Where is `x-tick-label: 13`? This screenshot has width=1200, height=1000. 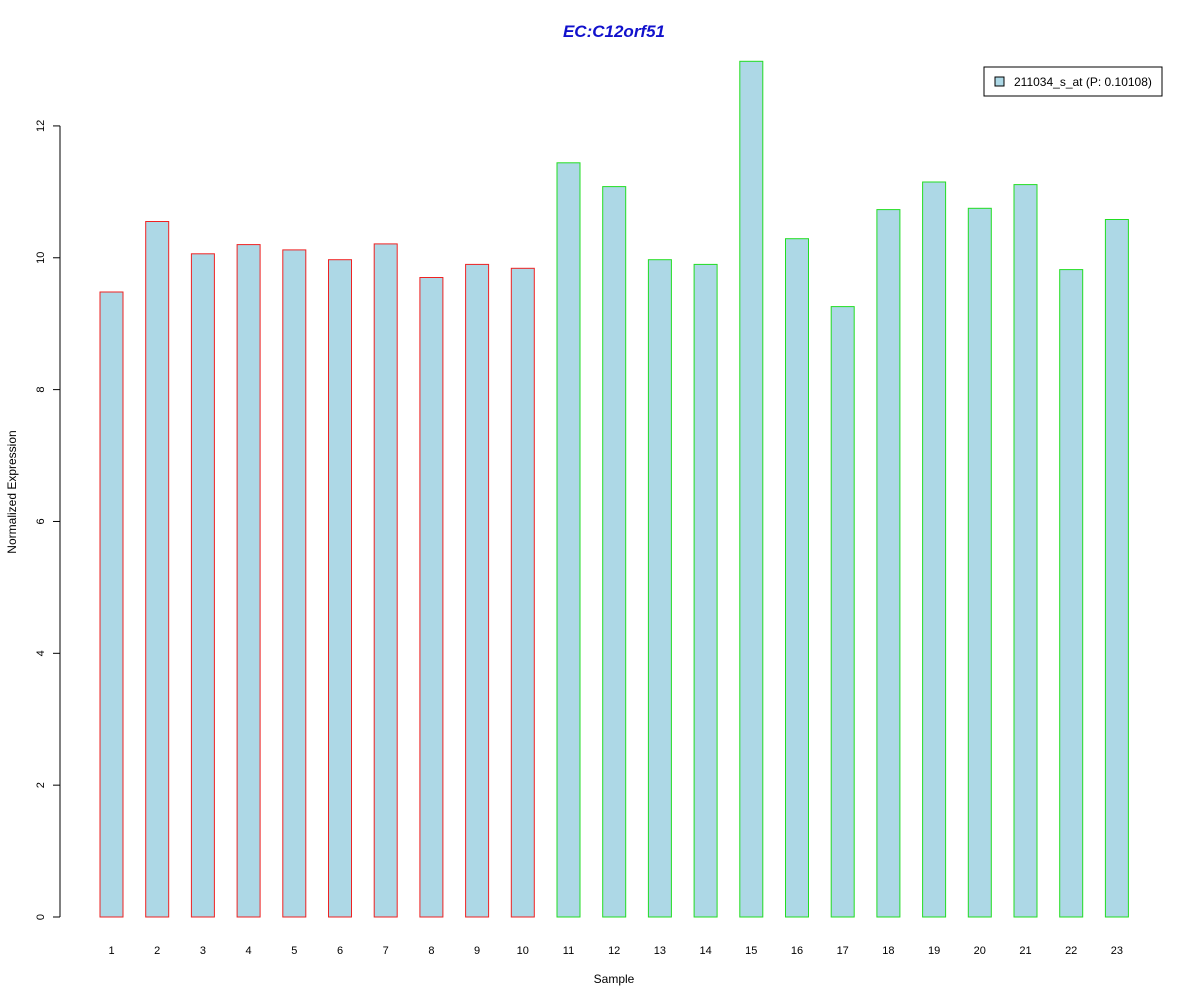
x-tick-label: 13 is located at coordinates (660, 951).